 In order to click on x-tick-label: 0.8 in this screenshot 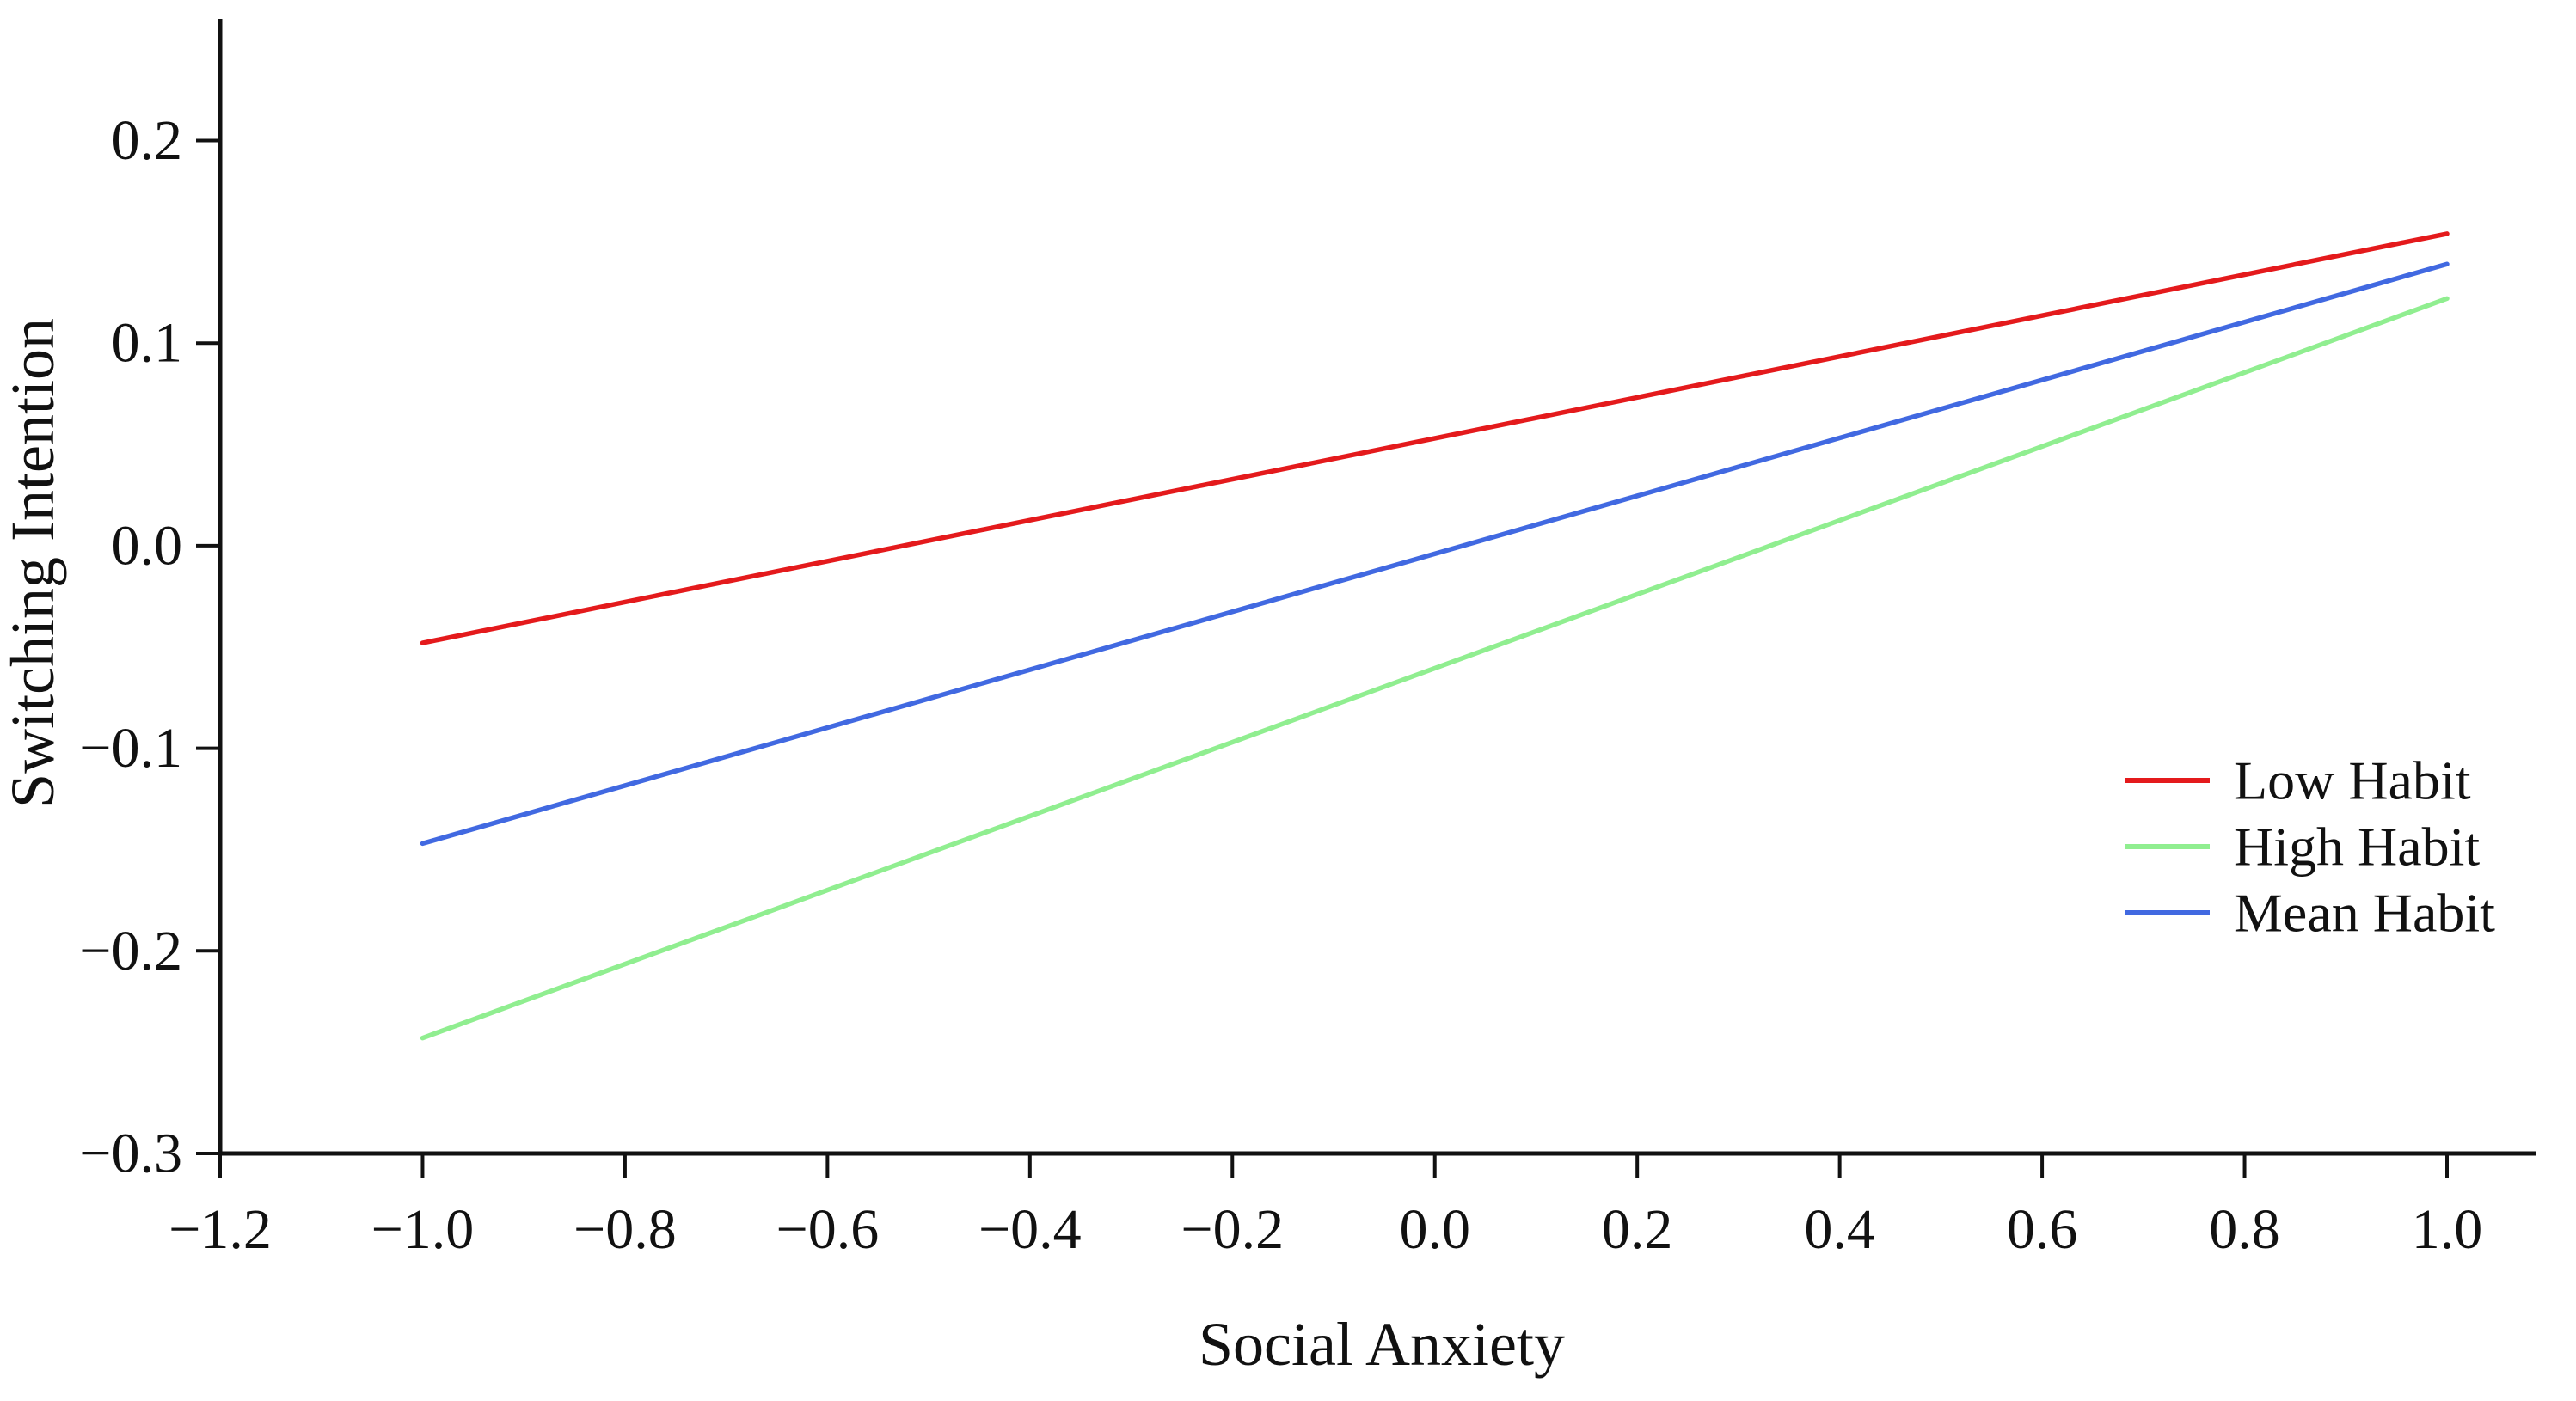, I will do `click(2244, 1229)`.